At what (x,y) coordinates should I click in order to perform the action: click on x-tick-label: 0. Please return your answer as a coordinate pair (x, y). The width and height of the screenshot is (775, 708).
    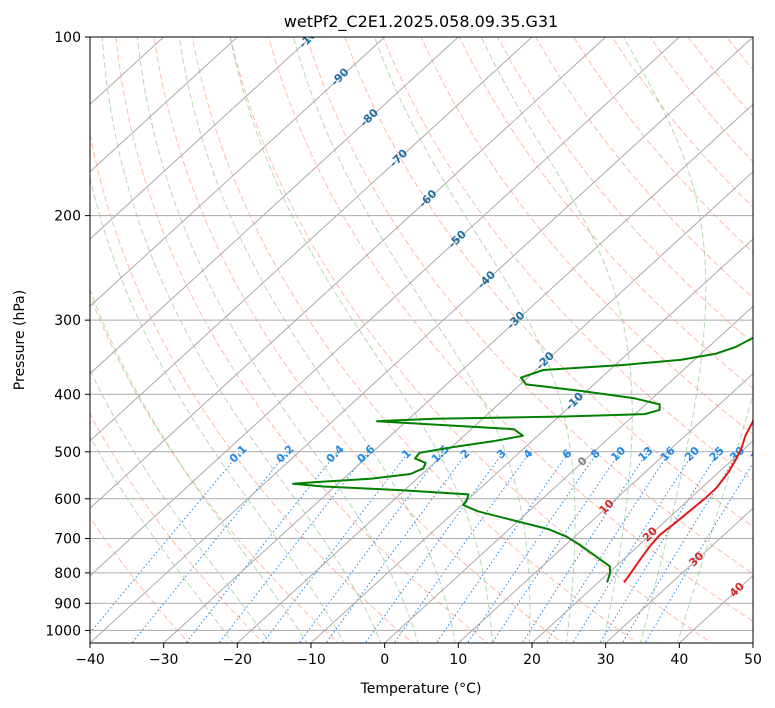
    Looking at the image, I should click on (384, 660).